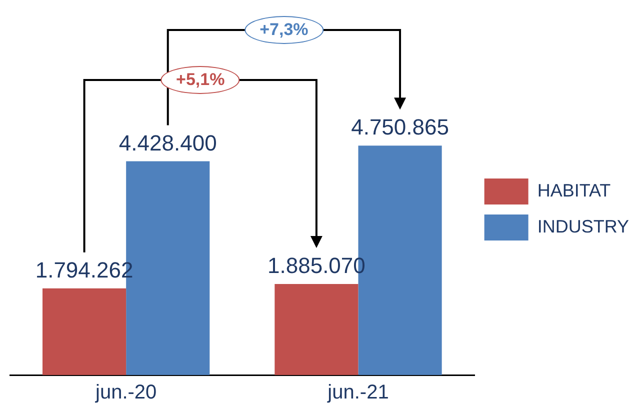 Image resolution: width=639 pixels, height=411 pixels. What do you see at coordinates (125, 393) in the screenshot?
I see `x-tick-label: jun.-20` at bounding box center [125, 393].